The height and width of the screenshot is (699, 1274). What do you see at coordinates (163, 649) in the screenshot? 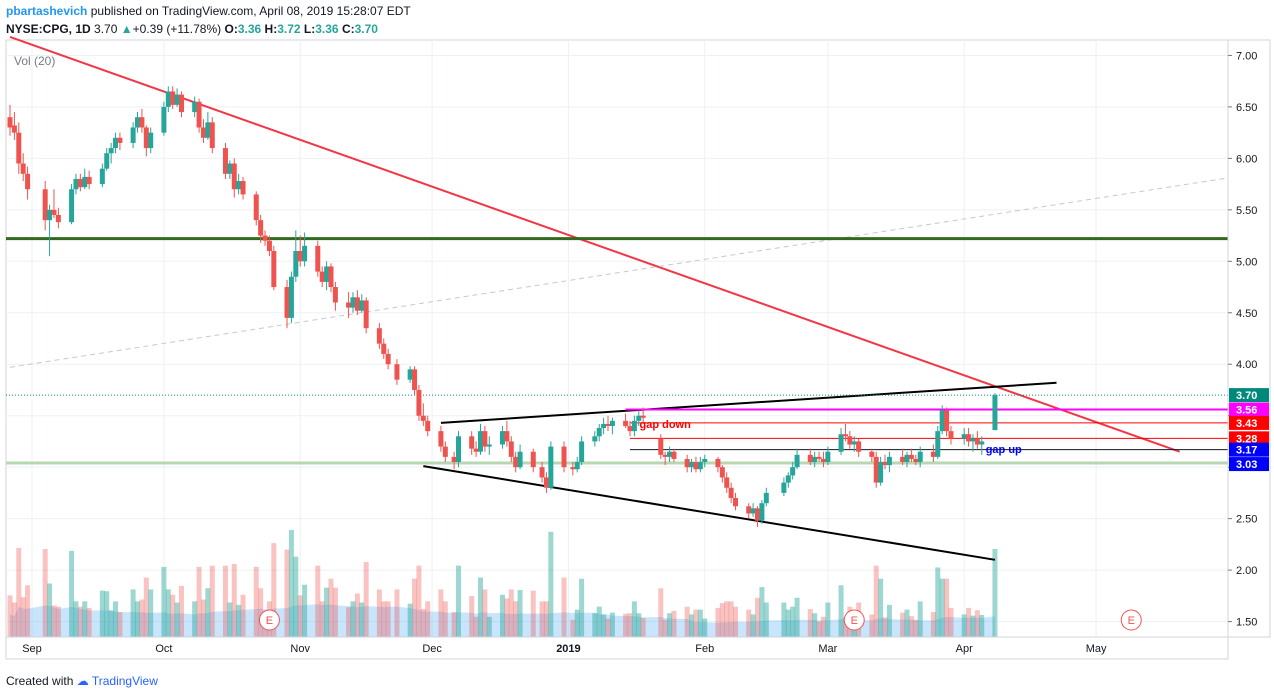
I see `time-tick-label: Oct` at bounding box center [163, 649].